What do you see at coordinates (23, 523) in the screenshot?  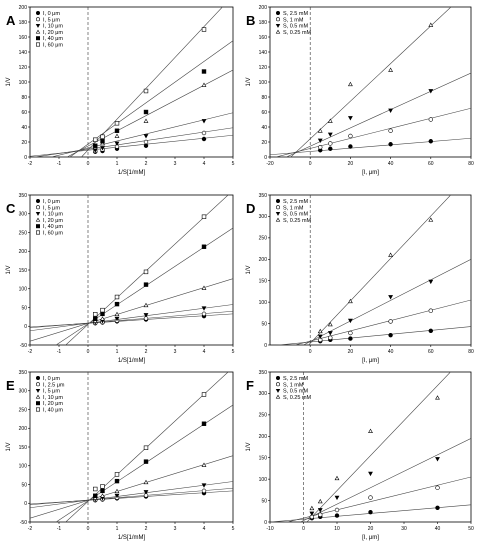 I see `y-tick-label: -50` at bounding box center [23, 523].